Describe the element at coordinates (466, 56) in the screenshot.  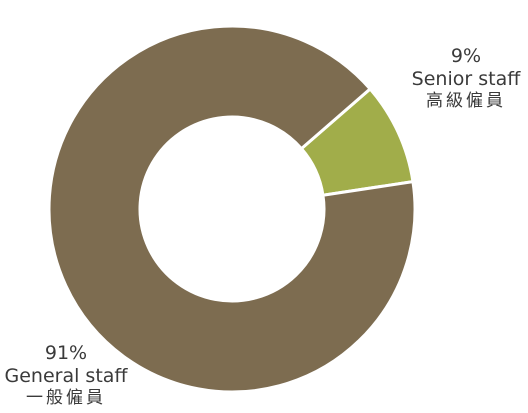
I see `slice-value-label-senior: 9%` at that location.